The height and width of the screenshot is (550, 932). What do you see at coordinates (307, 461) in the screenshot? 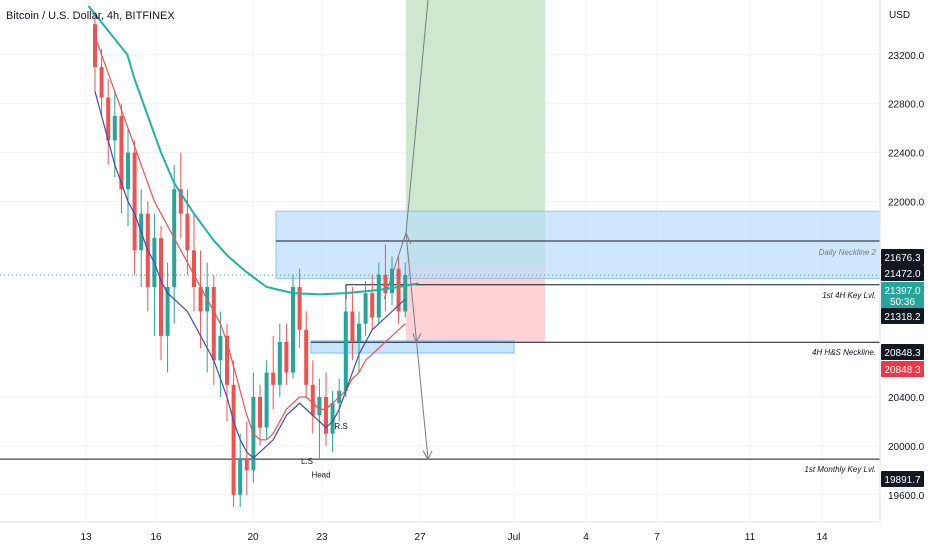
I see `pattern-label: L.S` at bounding box center [307, 461].